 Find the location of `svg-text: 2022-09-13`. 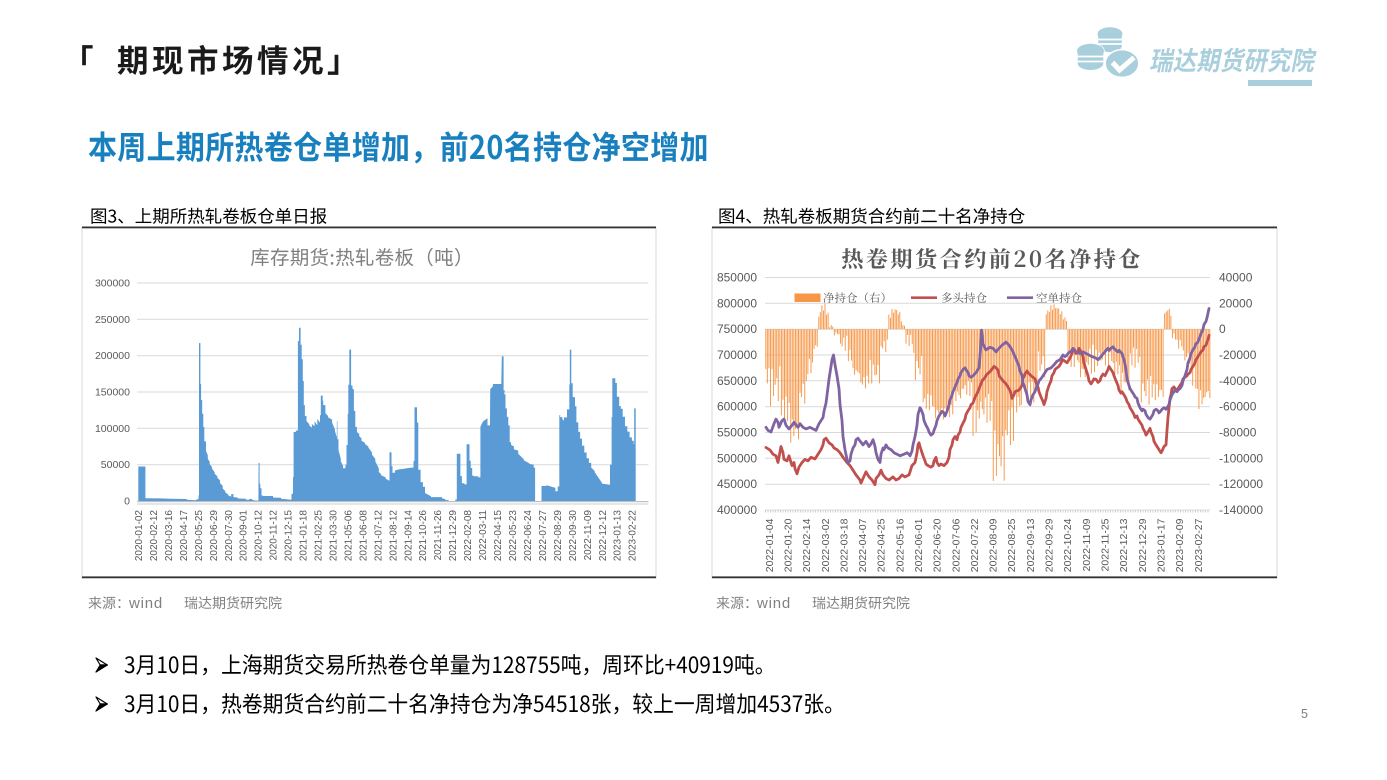

svg-text: 2022-09-13 is located at coordinates (1031, 545).